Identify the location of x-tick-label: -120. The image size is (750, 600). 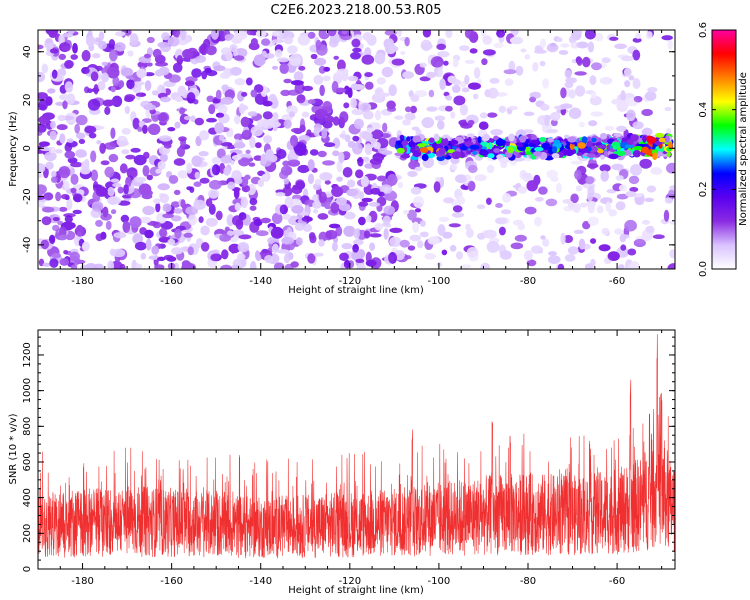
(349, 281).